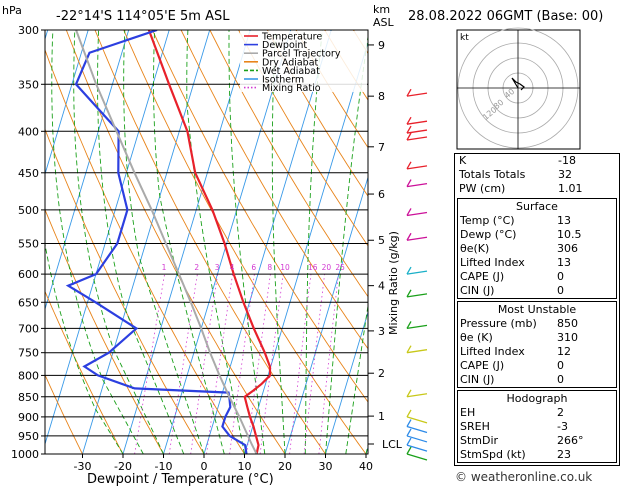 The height and width of the screenshot is (486, 629). I want to click on pressure-tick-label: 650, so click(28, 302).